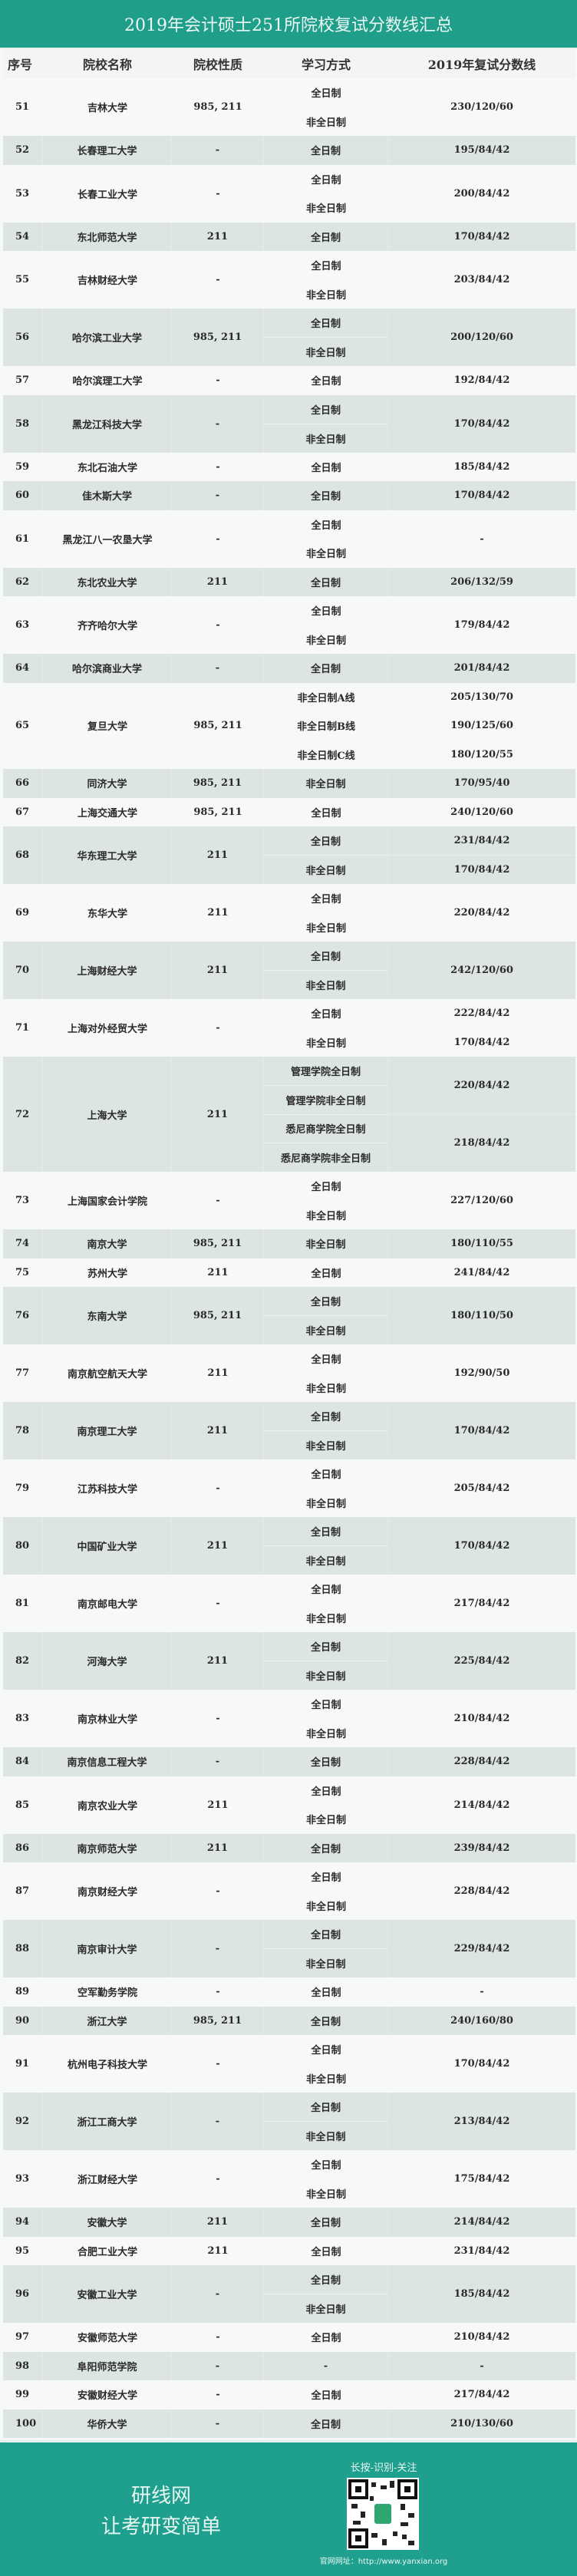 The height and width of the screenshot is (2576, 577). I want to click on school-name: 佳木斯大学, so click(108, 495).